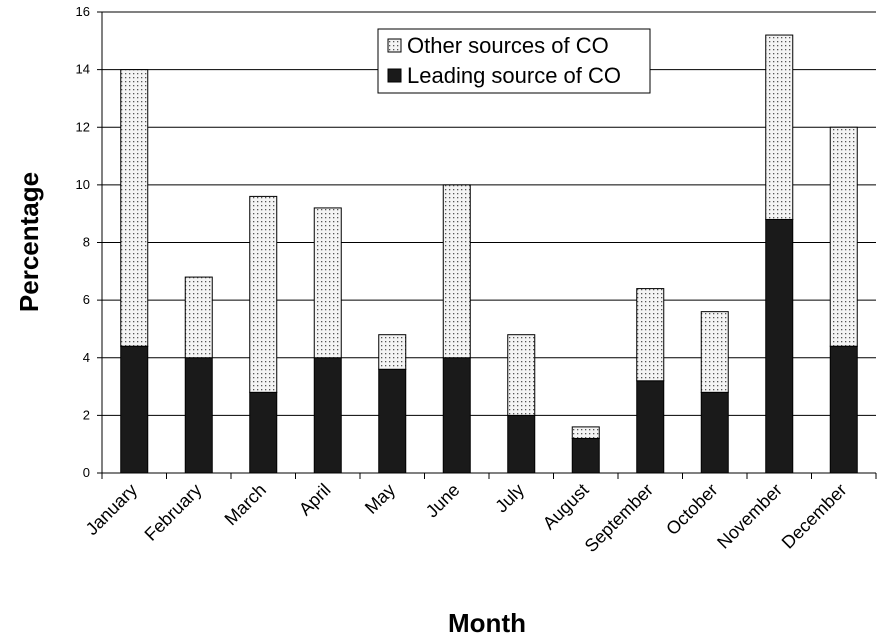 This screenshot has width=888, height=642. What do you see at coordinates (86, 472) in the screenshot?
I see `y-tick-label: 0` at bounding box center [86, 472].